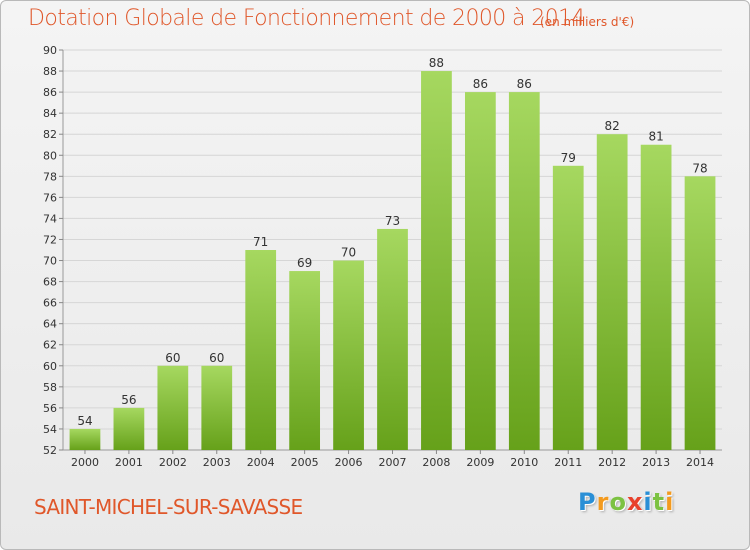 The height and width of the screenshot is (550, 750). What do you see at coordinates (84, 421) in the screenshot?
I see `data-label: 54` at bounding box center [84, 421].